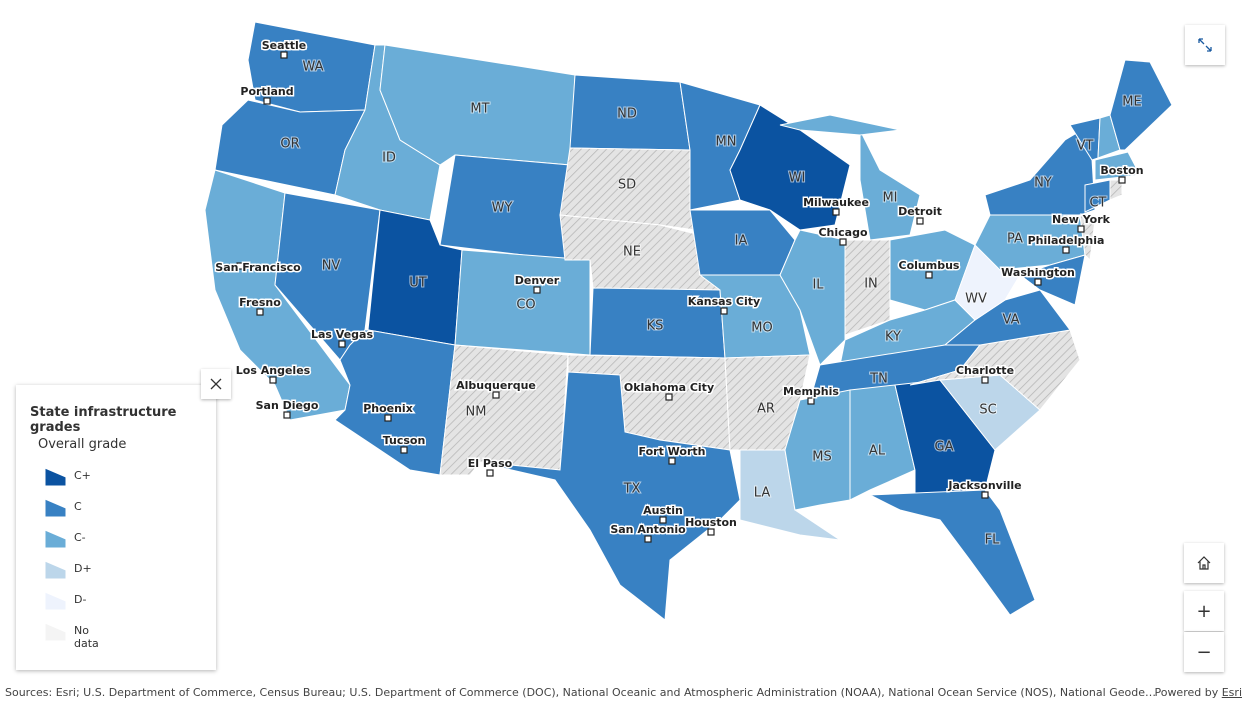 This screenshot has height=702, width=1248. I want to click on esri-link: Esri, so click(1231, 692).